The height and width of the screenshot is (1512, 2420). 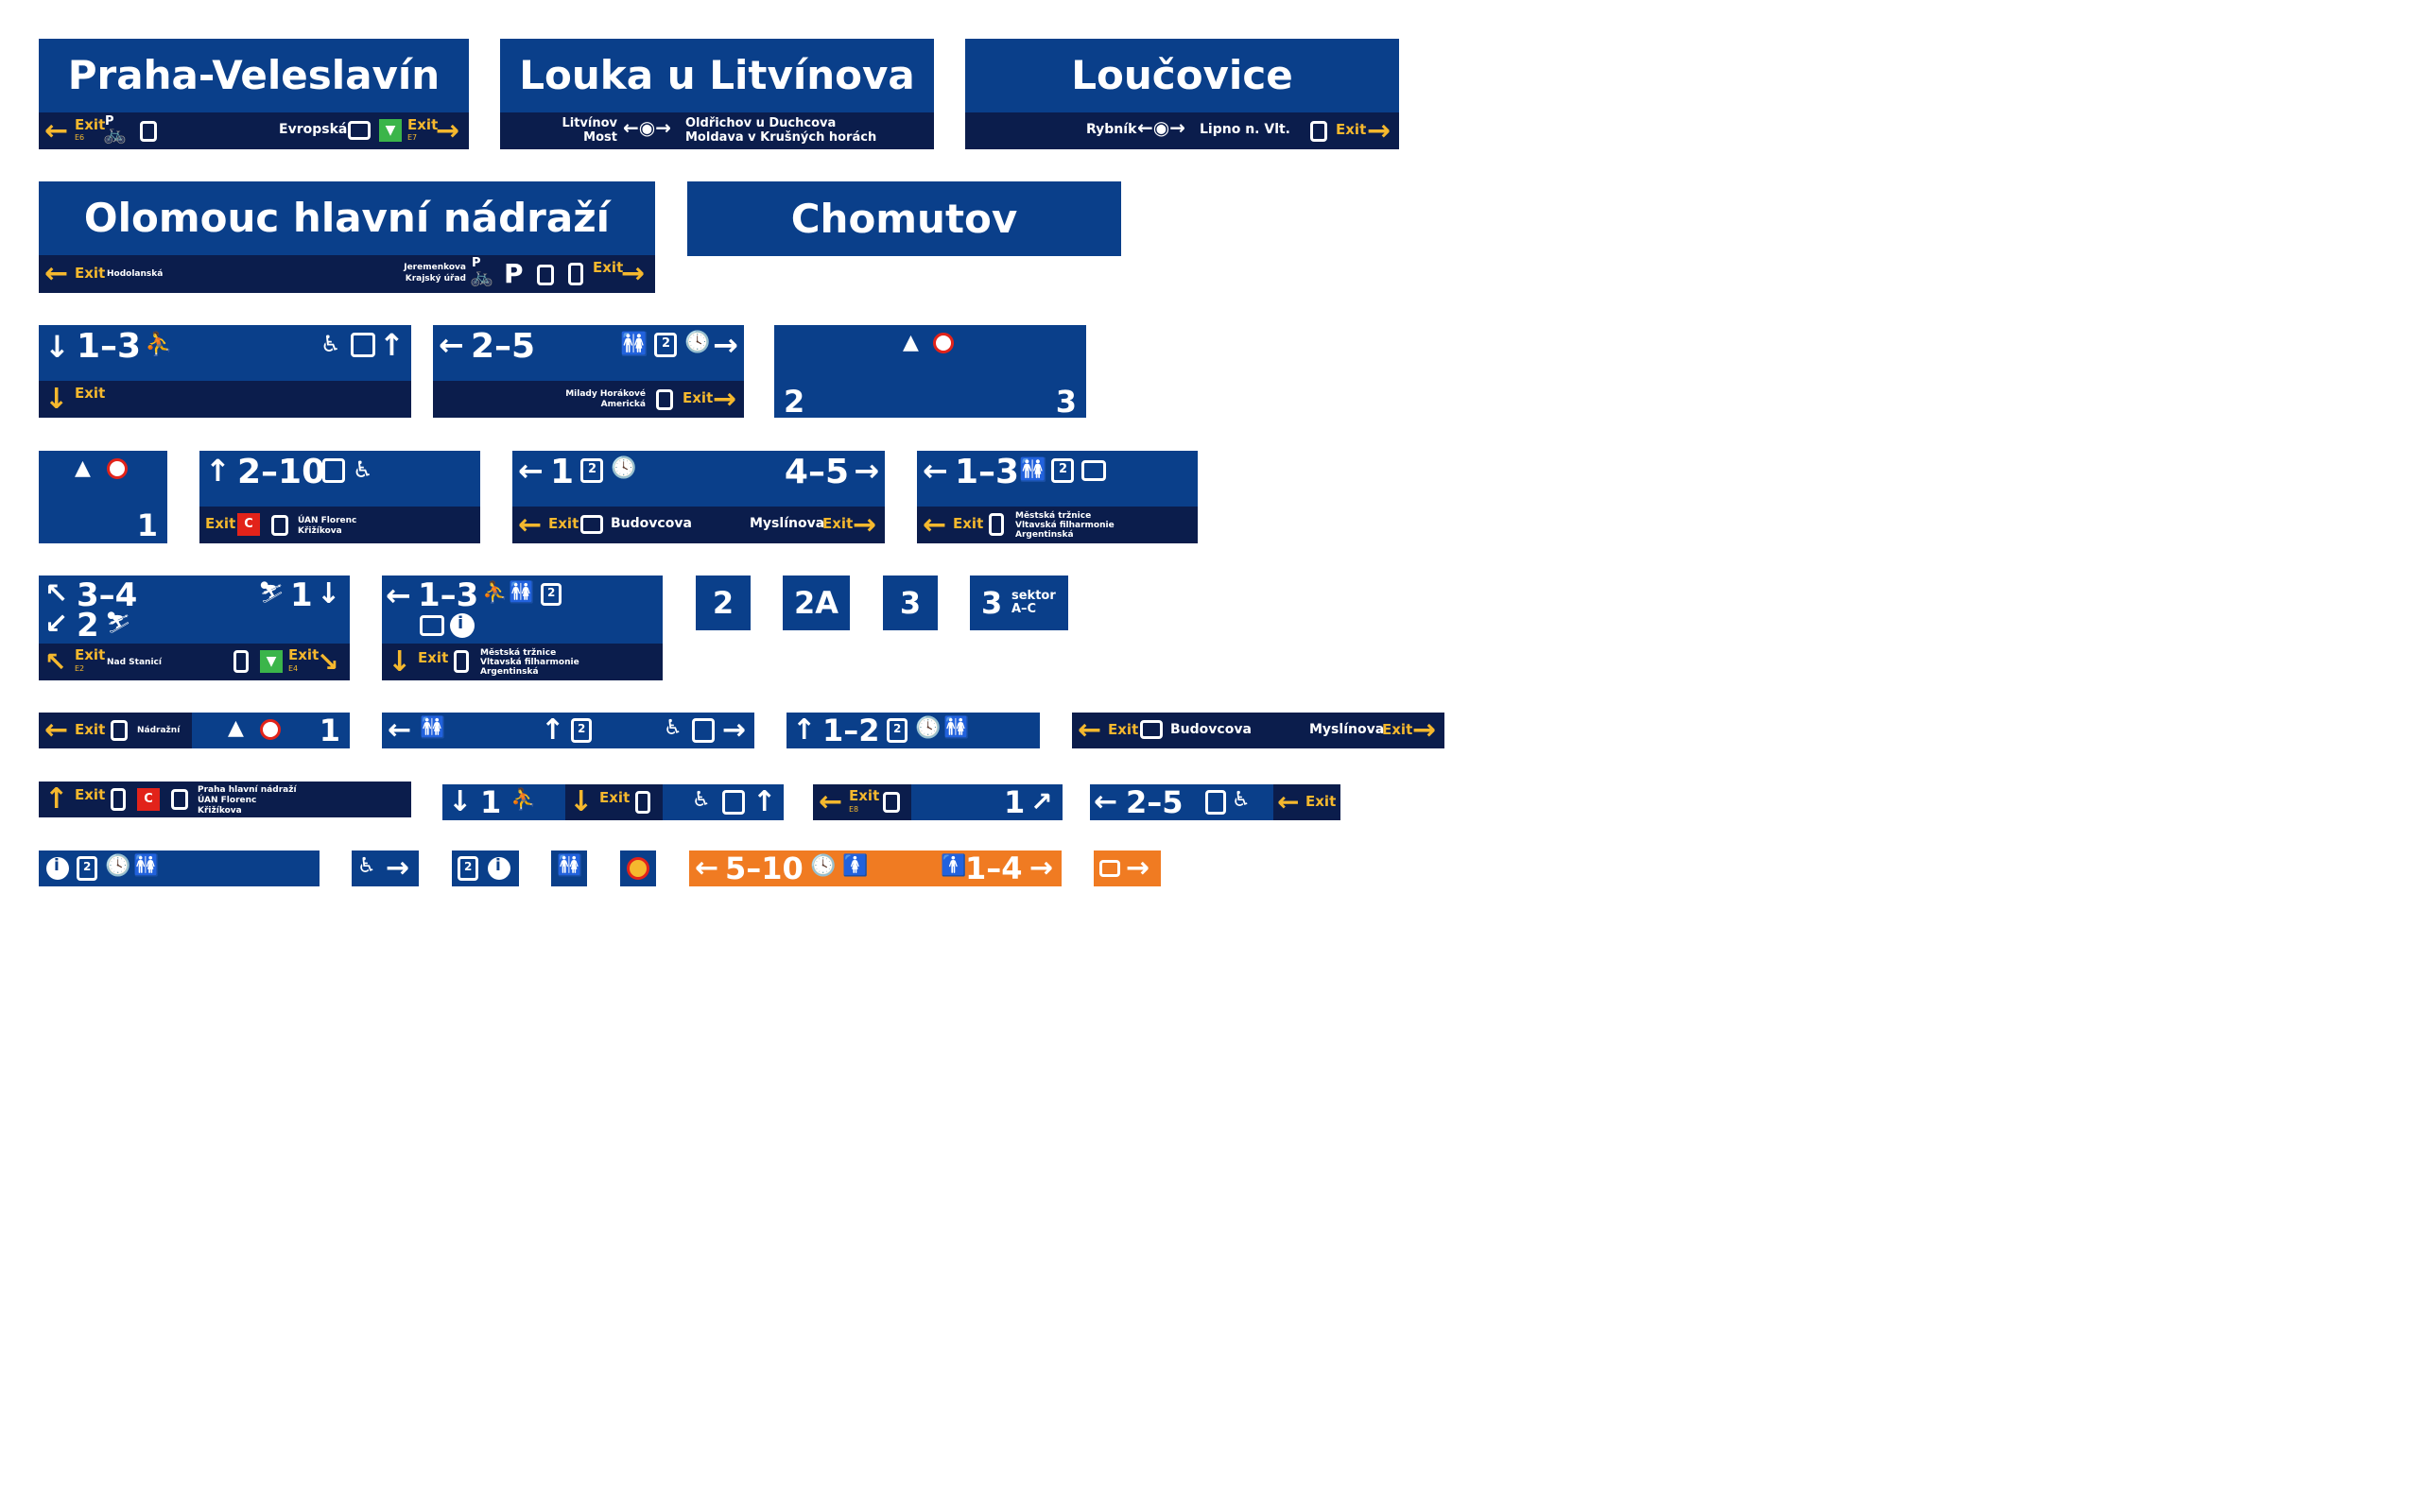 I want to click on exit-code-right: E4, so click(x=293, y=668).